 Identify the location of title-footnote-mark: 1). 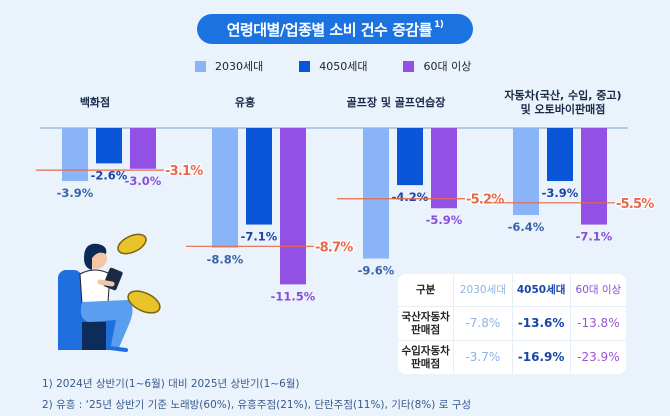
(438, 25).